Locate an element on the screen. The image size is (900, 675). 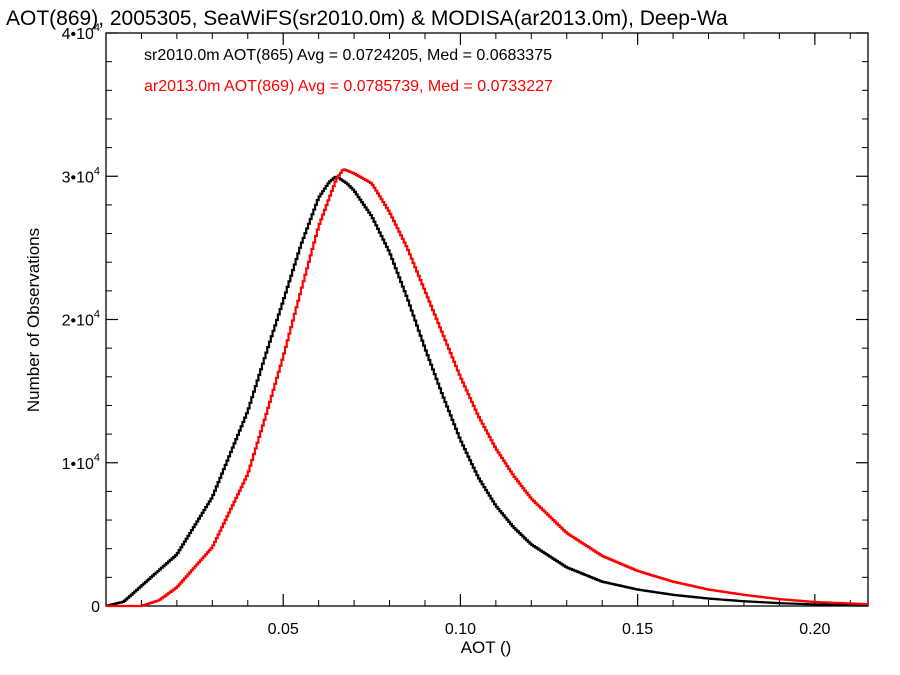
y-tick-label: 1•104 is located at coordinates (81, 462).